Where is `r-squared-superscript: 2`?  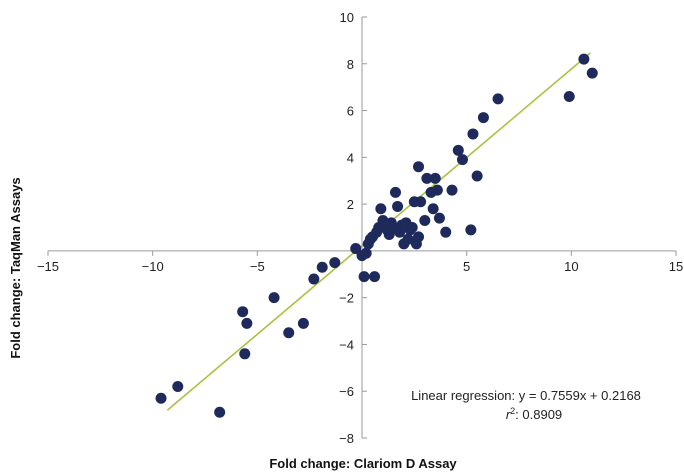 r-squared-superscript: 2 is located at coordinates (512, 411).